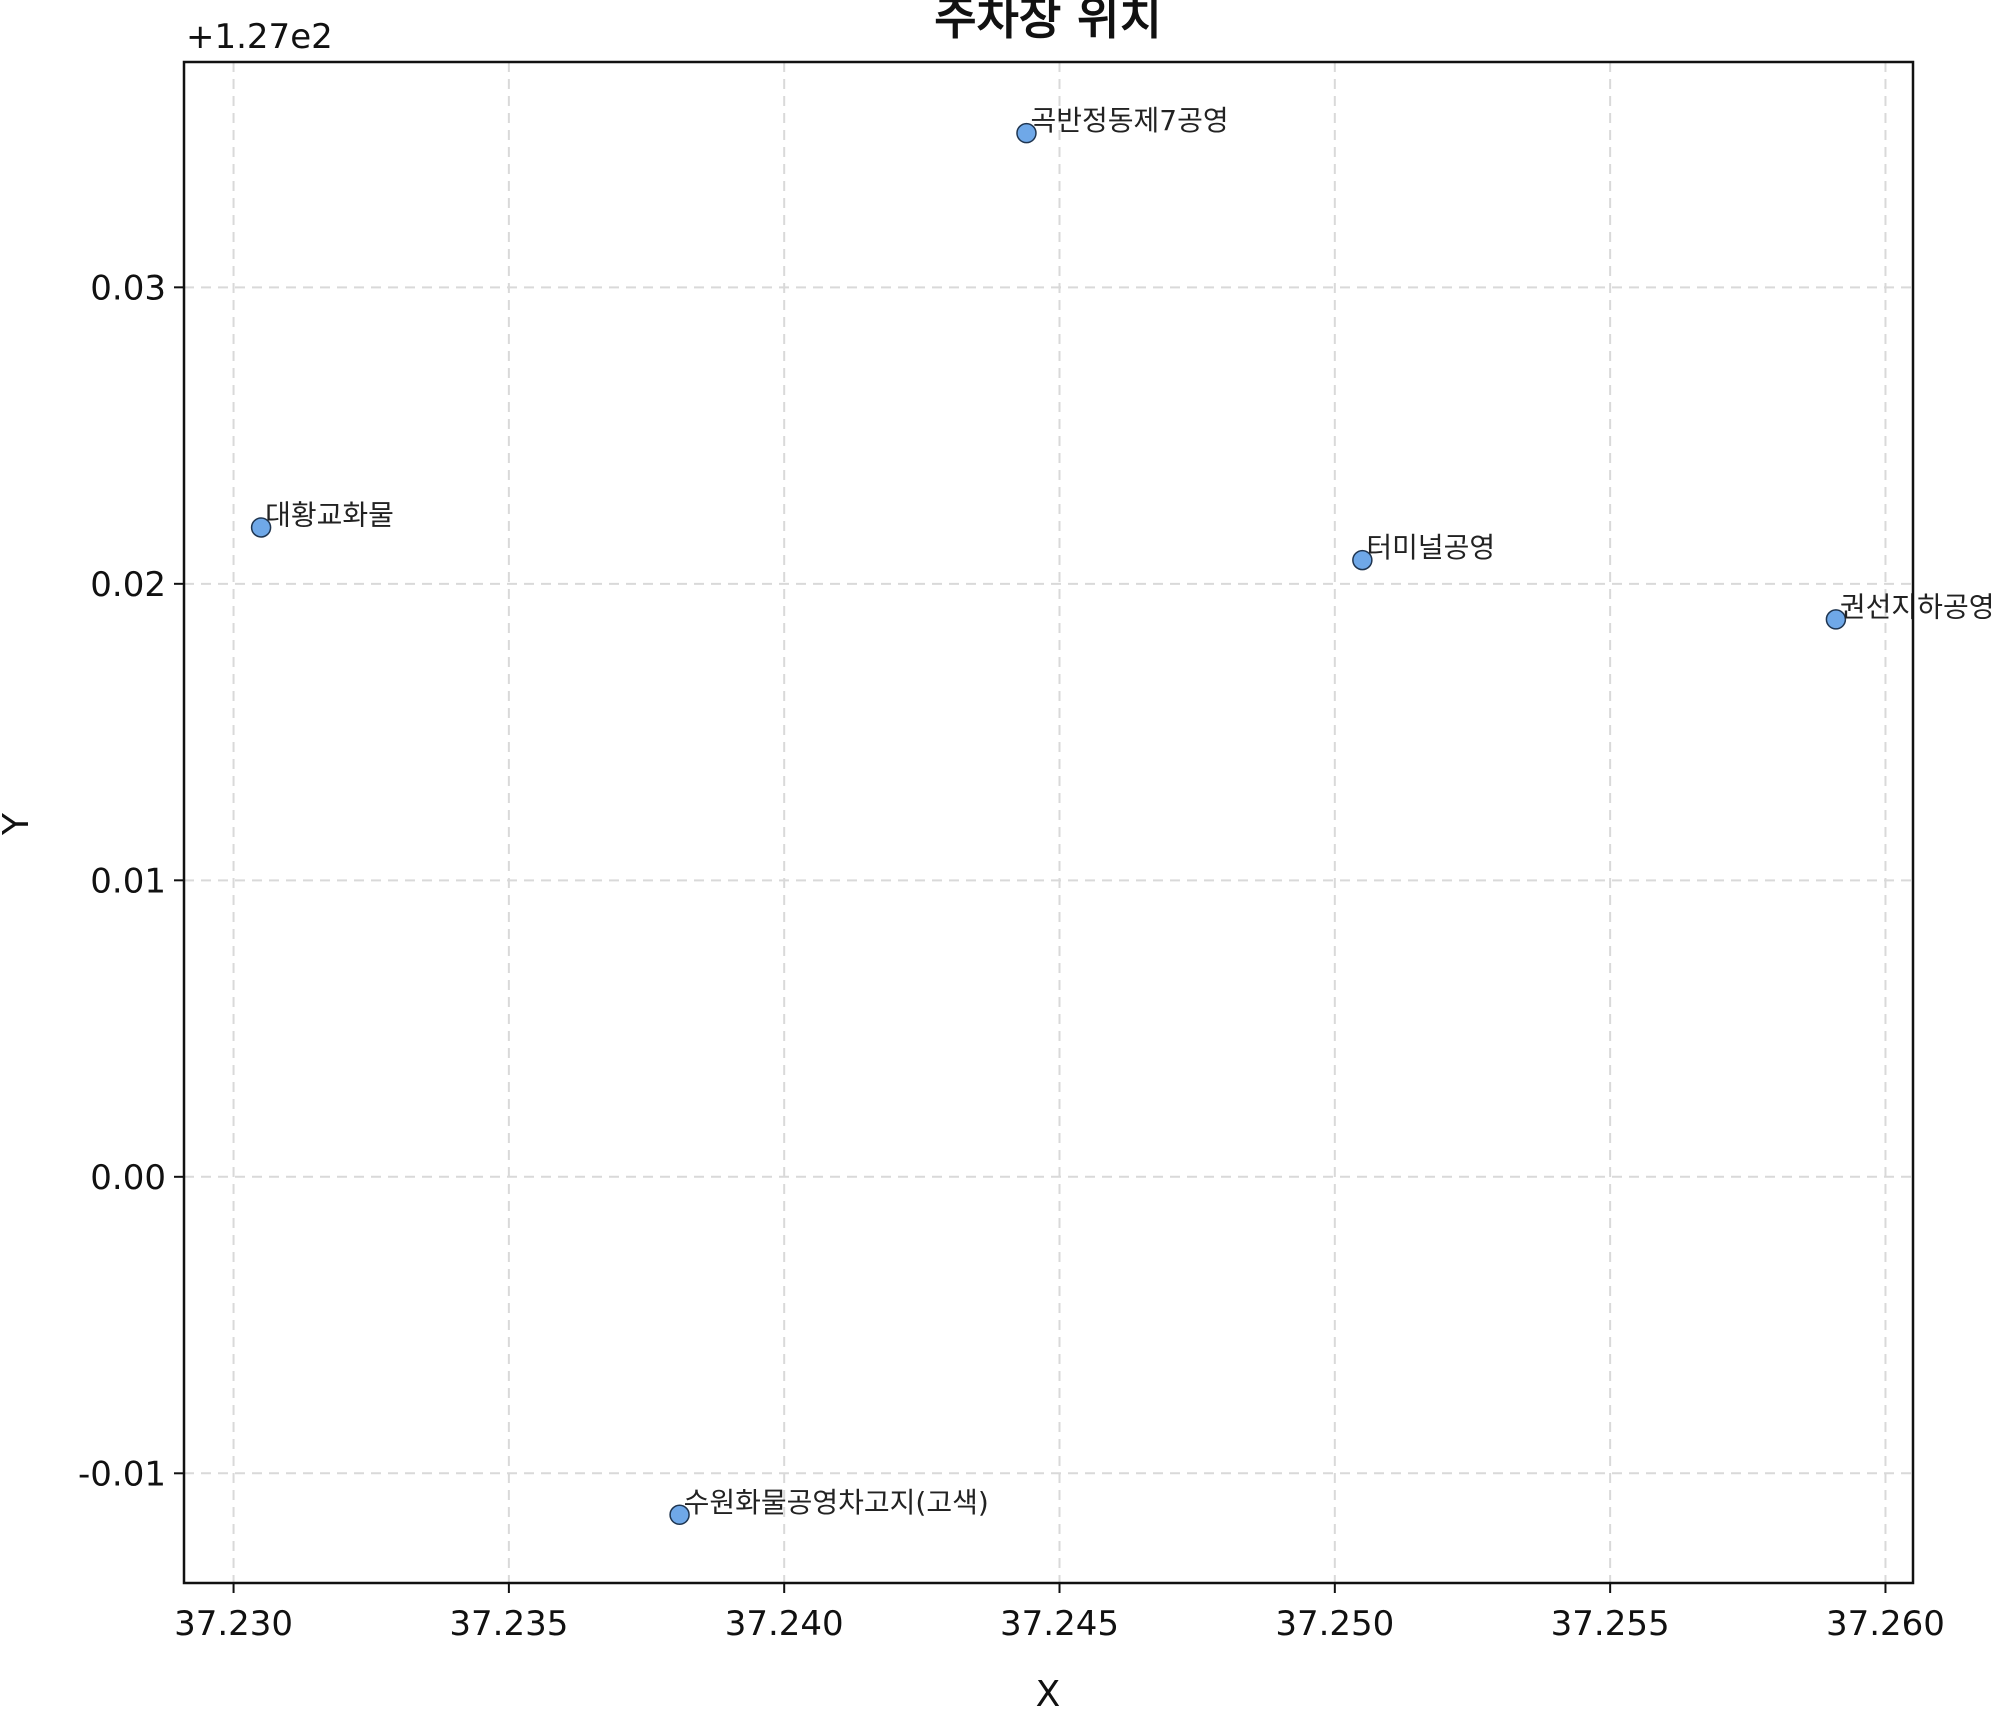  What do you see at coordinates (329, 514) in the screenshot?
I see `point-label: 대황교화물` at bounding box center [329, 514].